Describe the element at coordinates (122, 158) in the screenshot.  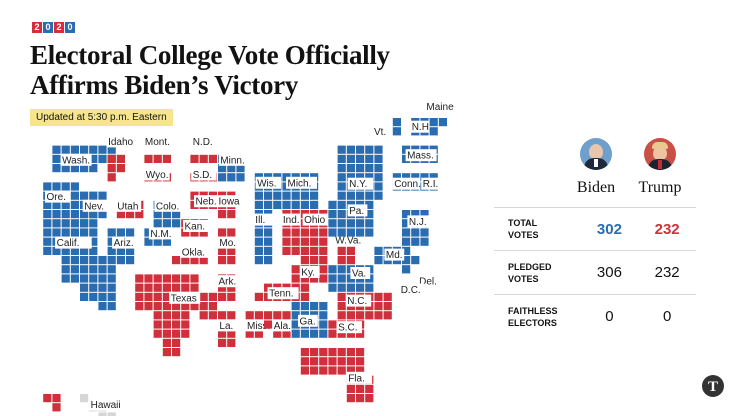
I see `state-idaho: Idaho` at that location.